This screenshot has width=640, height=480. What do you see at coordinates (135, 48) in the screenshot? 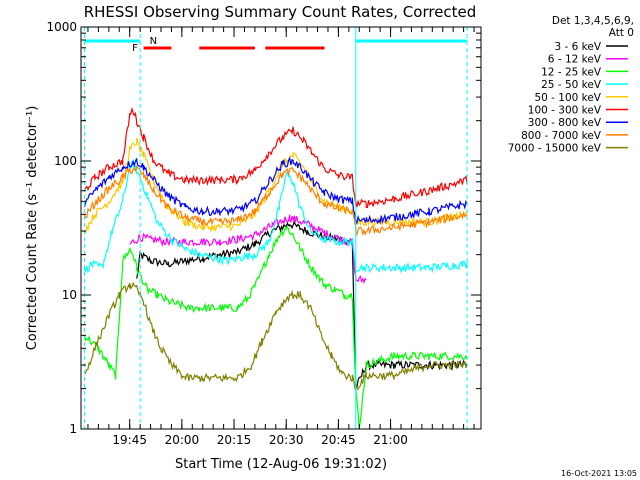
I see `flare-label: F` at bounding box center [135, 48].